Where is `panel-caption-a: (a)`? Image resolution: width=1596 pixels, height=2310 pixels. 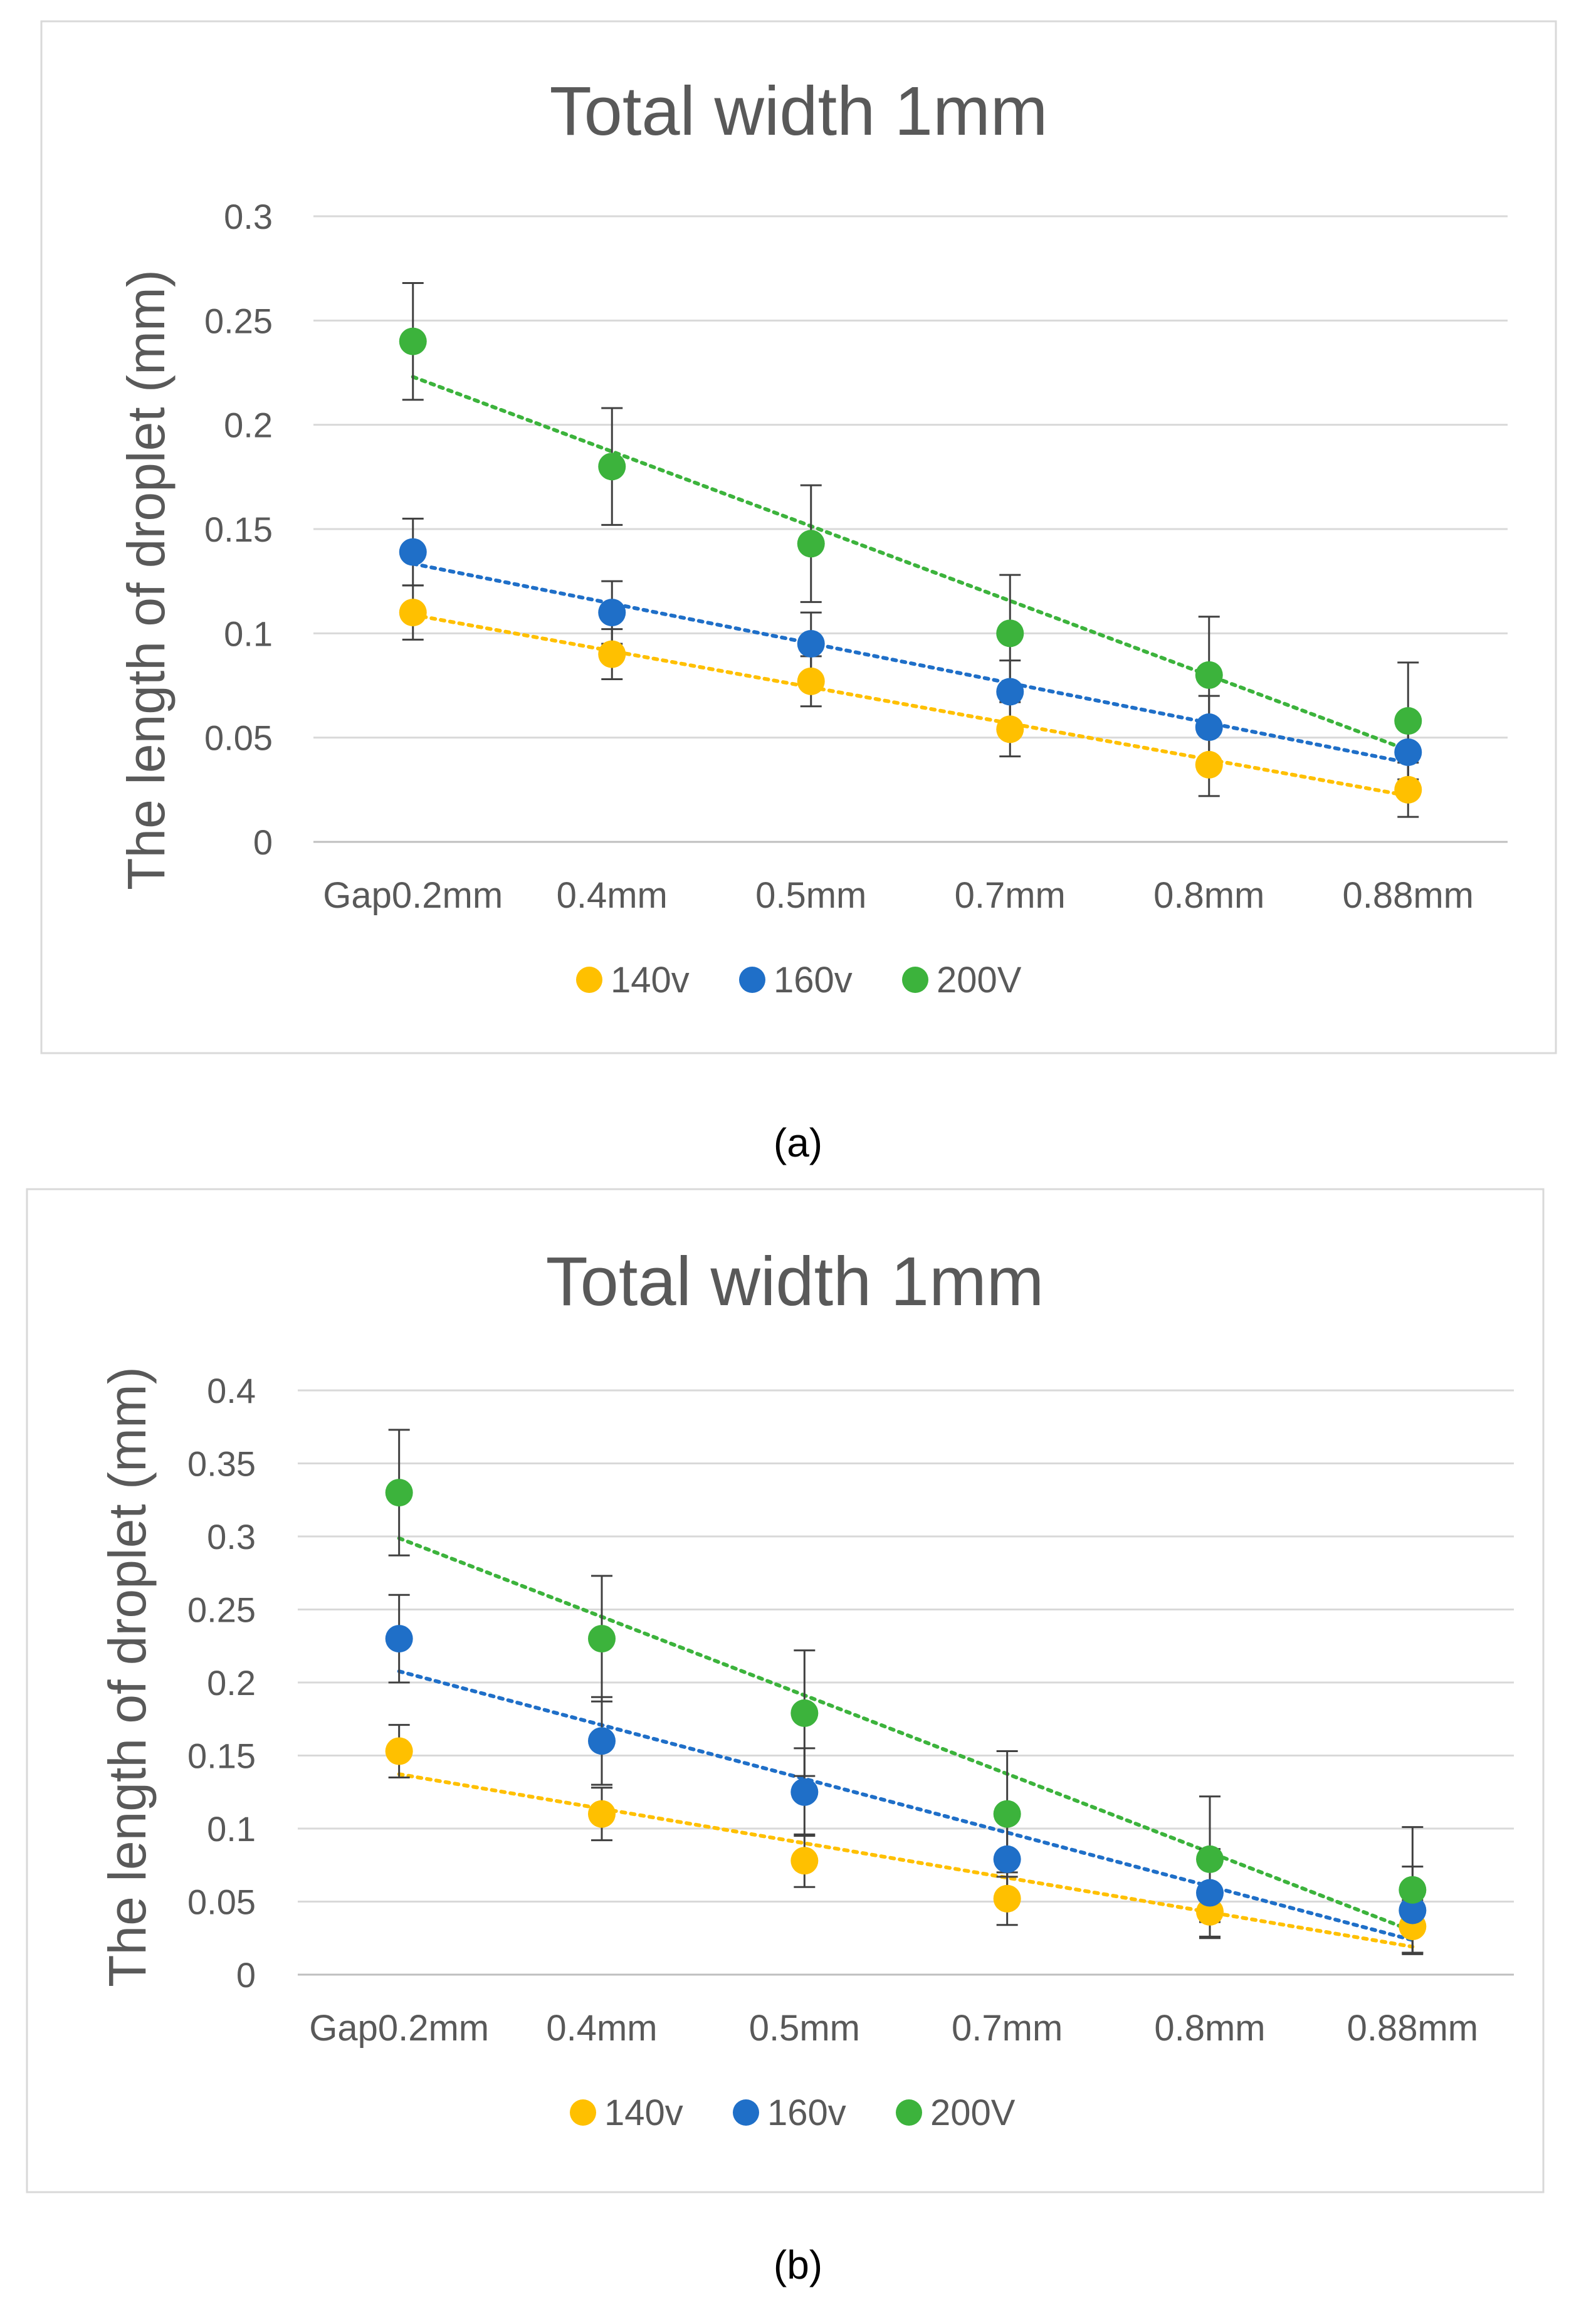
panel-caption-a: (a) is located at coordinates (798, 1142).